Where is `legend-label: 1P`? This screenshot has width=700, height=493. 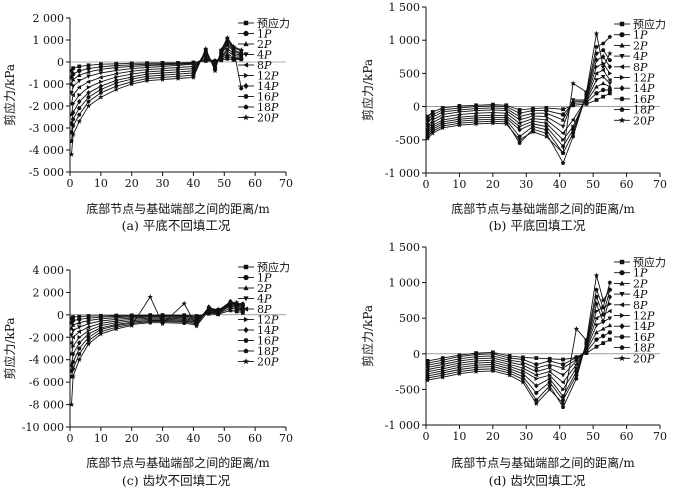 legend-label: 1P is located at coordinates (640, 35).